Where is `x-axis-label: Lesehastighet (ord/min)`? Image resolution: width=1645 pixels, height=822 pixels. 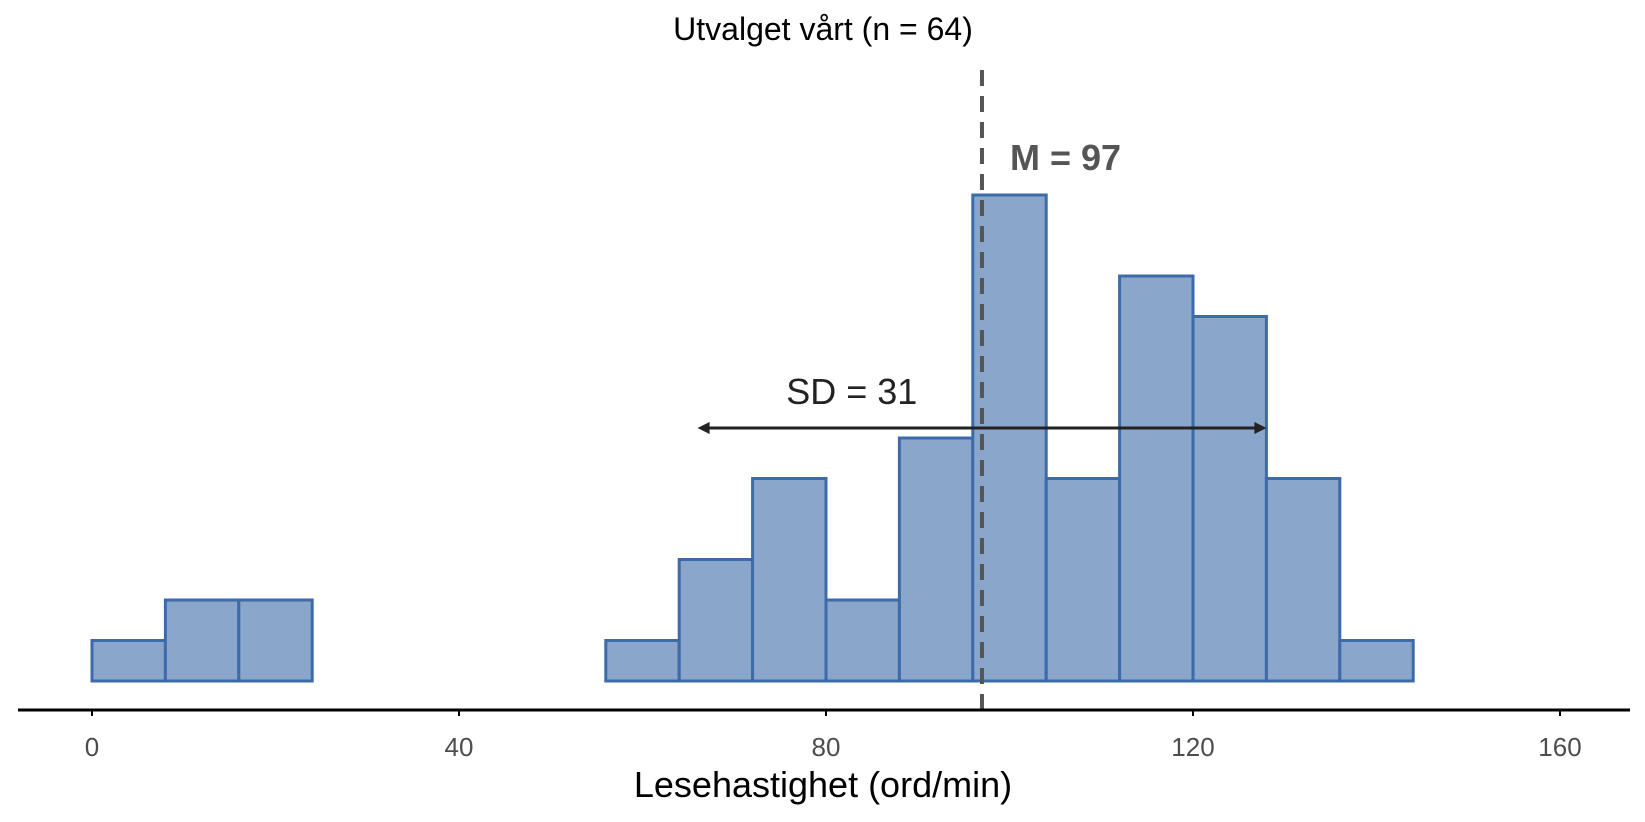 x-axis-label: Lesehastighet (ord/min) is located at coordinates (823, 784).